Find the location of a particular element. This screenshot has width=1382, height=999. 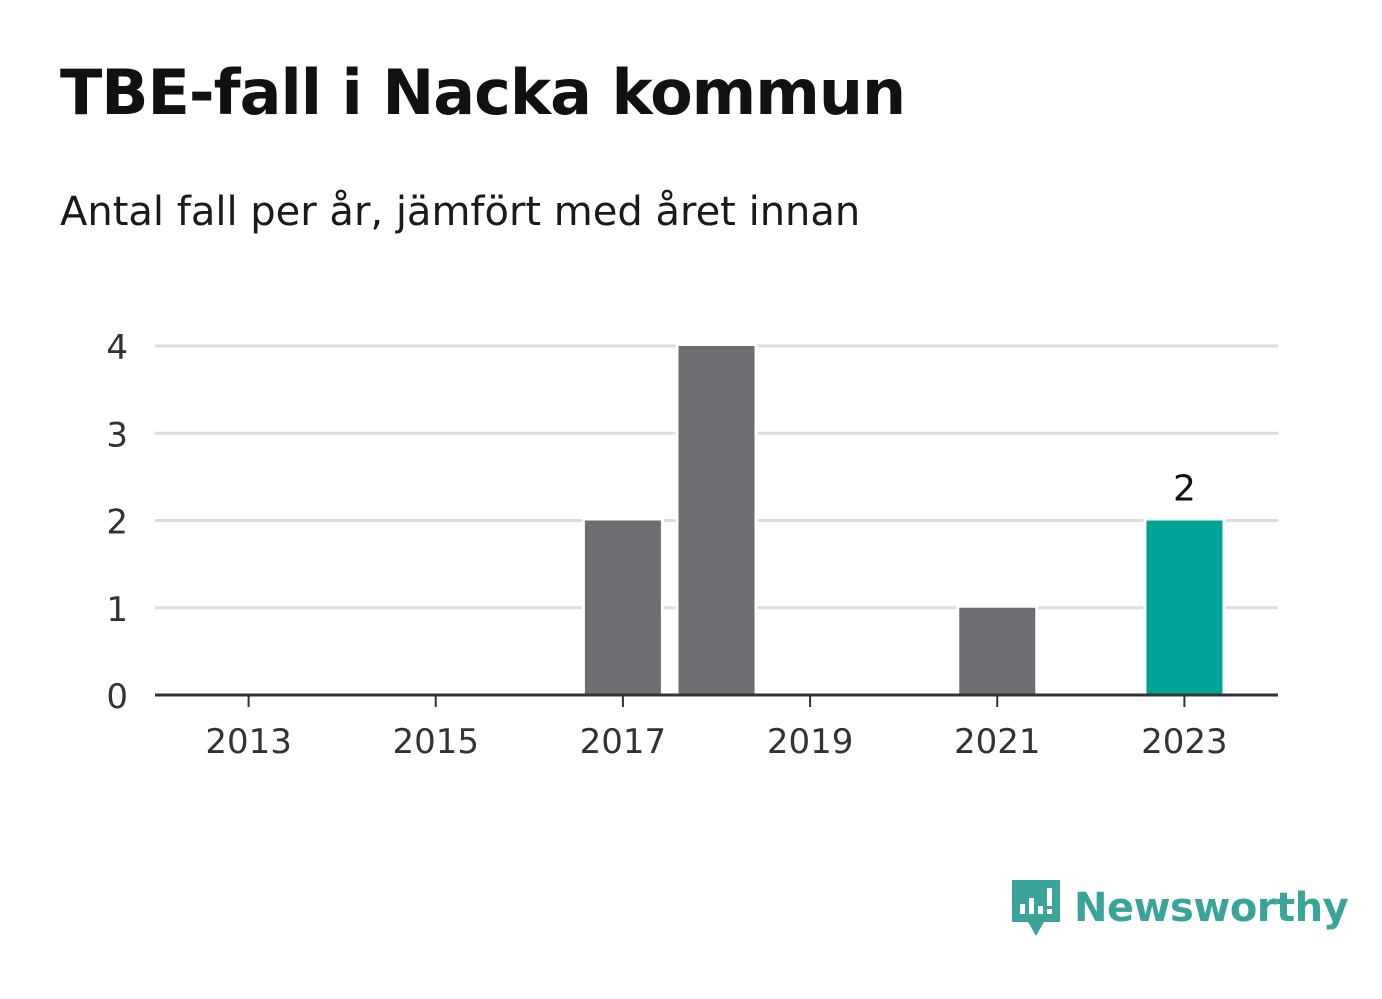

newsworthy-logo: Newsworthy is located at coordinates (1179, 908).